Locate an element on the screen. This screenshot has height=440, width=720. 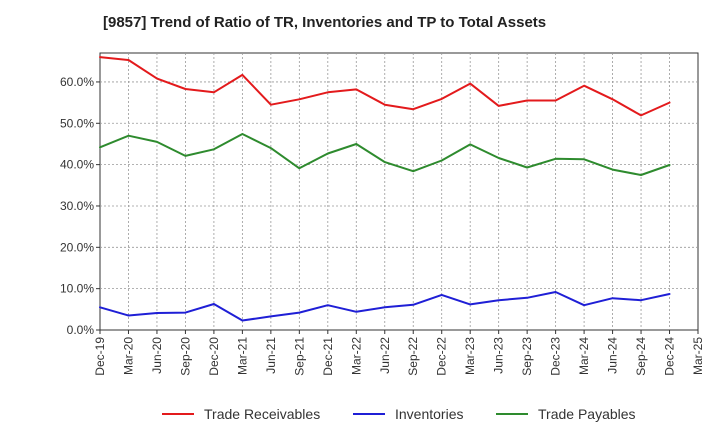
series-line-trade-payables is located at coordinates (385, 154).